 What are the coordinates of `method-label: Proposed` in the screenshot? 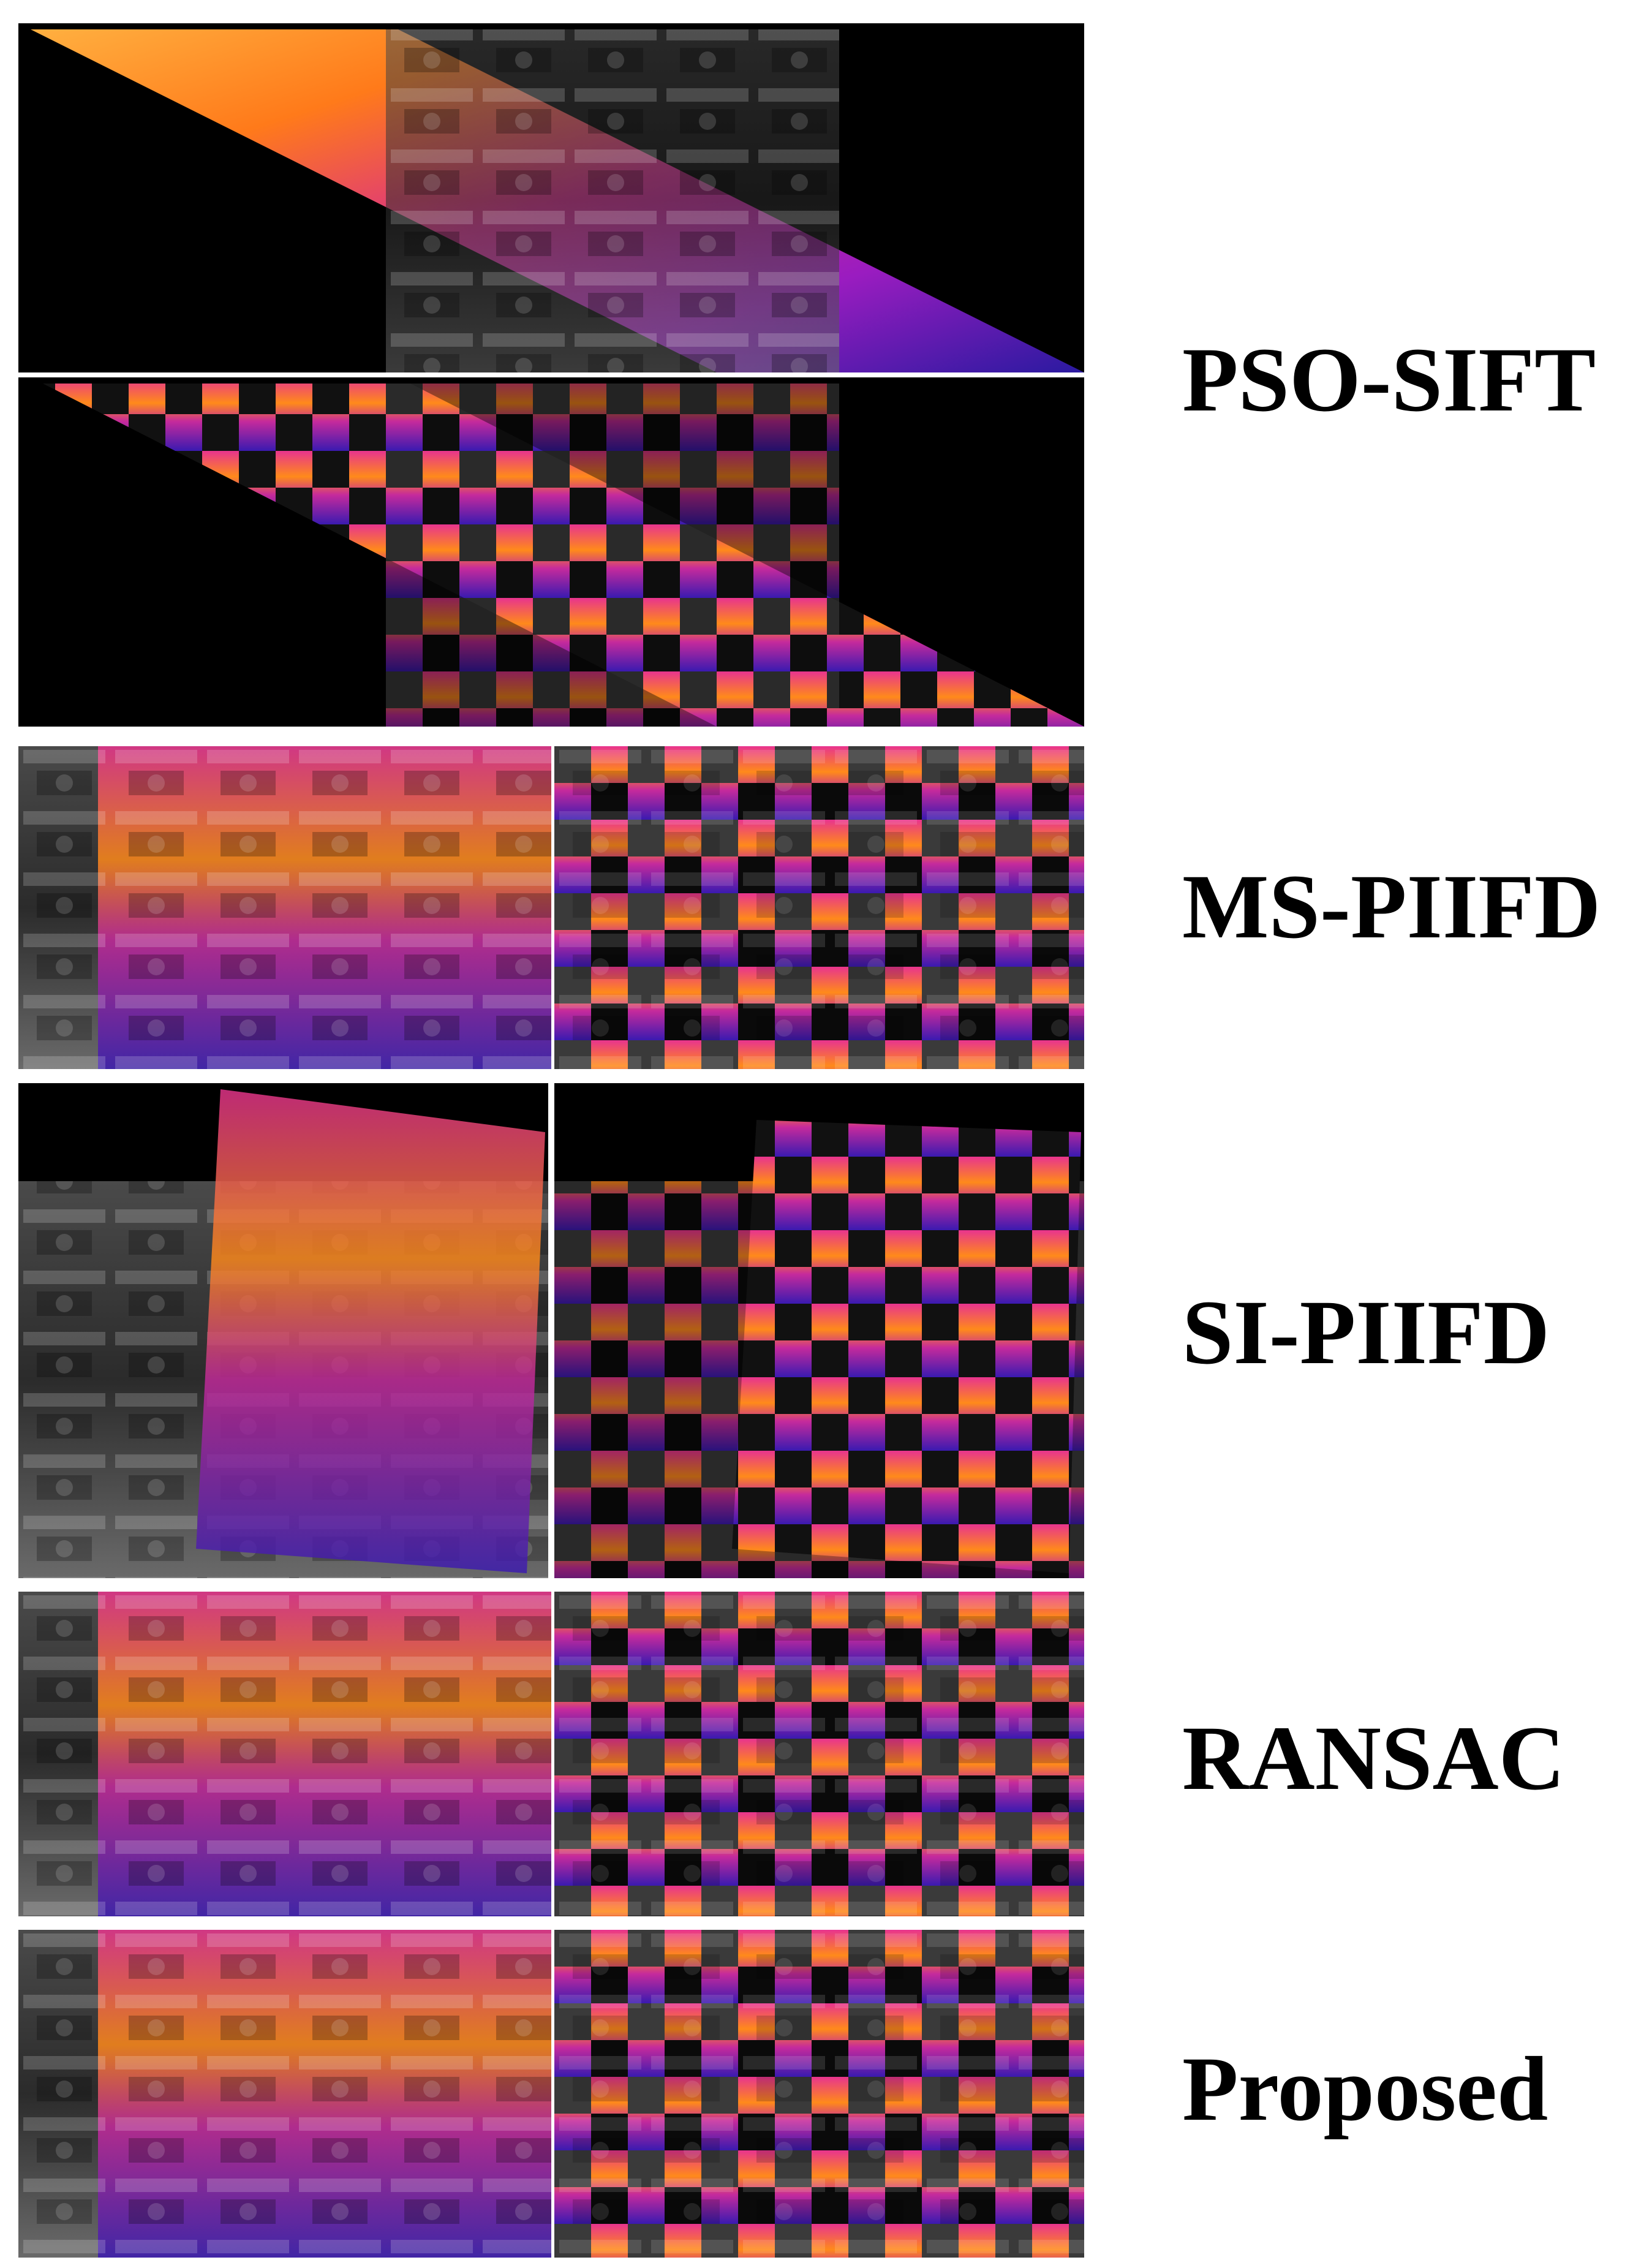 It's located at (1365, 2089).